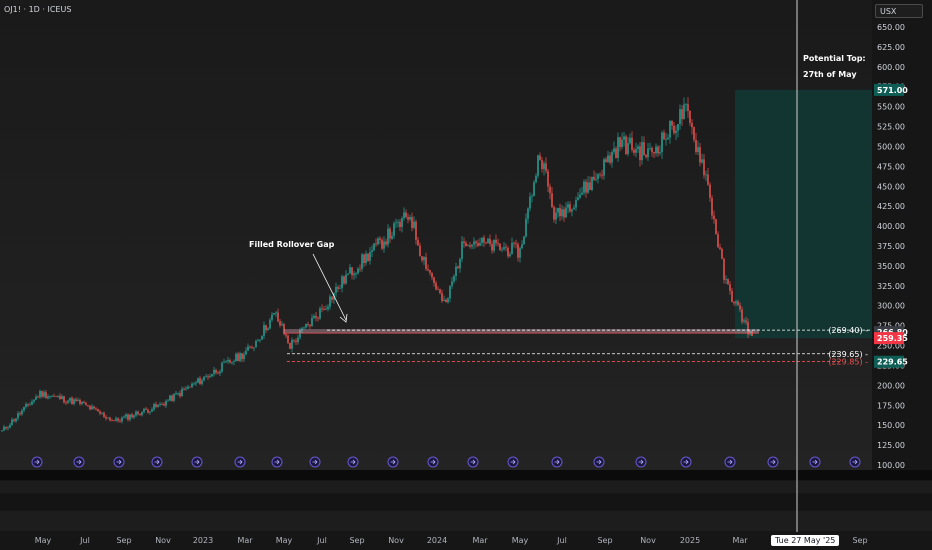 The width and height of the screenshot is (932, 550). What do you see at coordinates (891, 266) in the screenshot?
I see `y-tick-label: 350.00` at bounding box center [891, 266].